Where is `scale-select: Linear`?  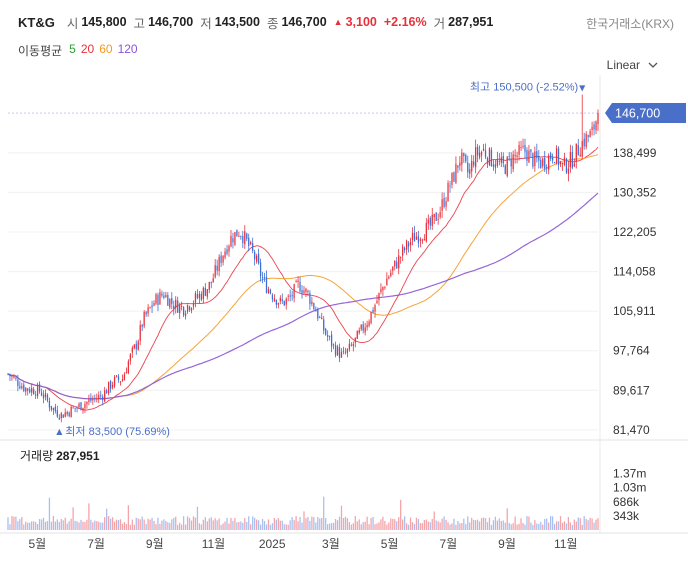 scale-select: Linear is located at coordinates (632, 65).